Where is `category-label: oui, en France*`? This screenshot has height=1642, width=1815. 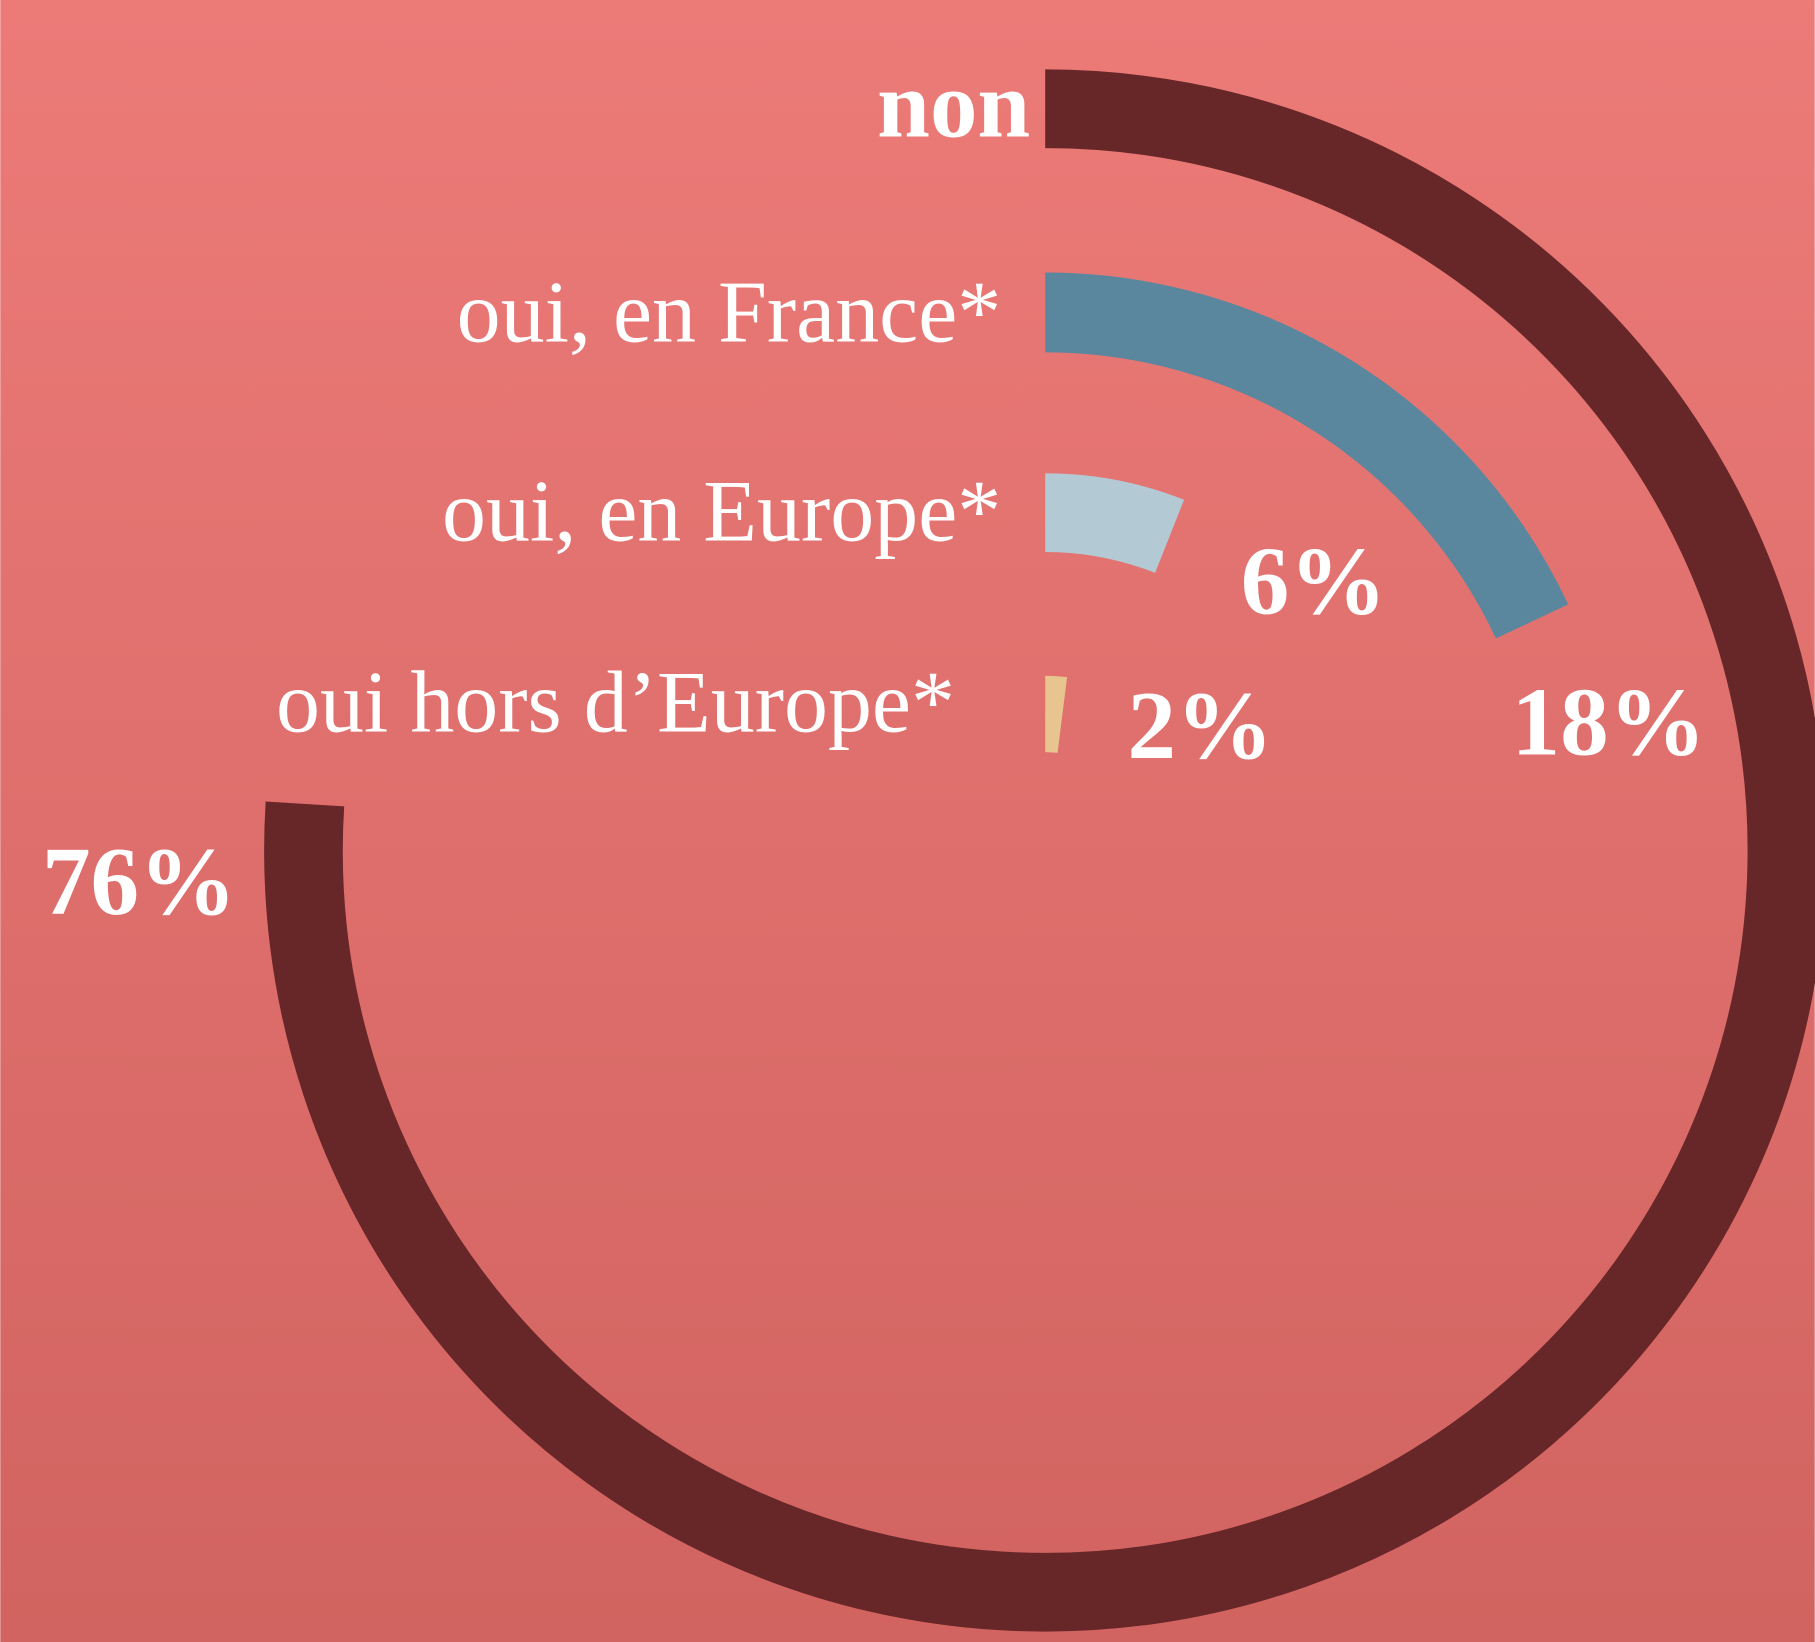
category-label: oui, en France* is located at coordinates (729, 312).